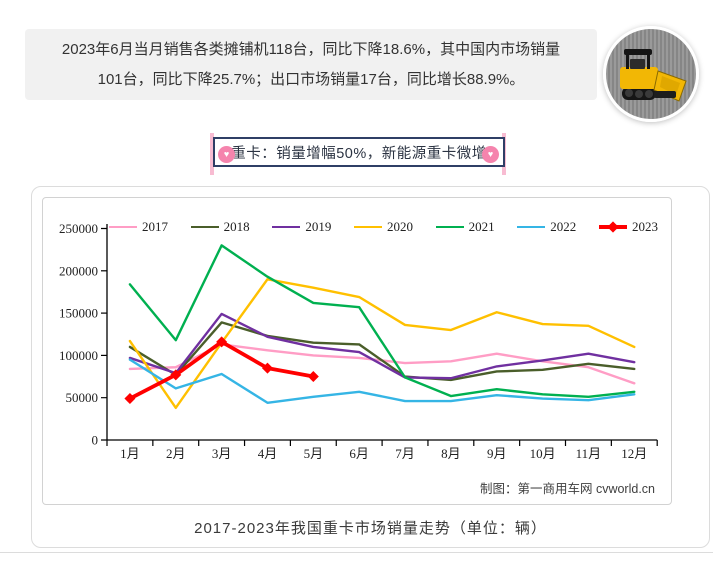  I want to click on badge-text: 重卡：销量增幅50%，新能源重卡微增, so click(359, 153).